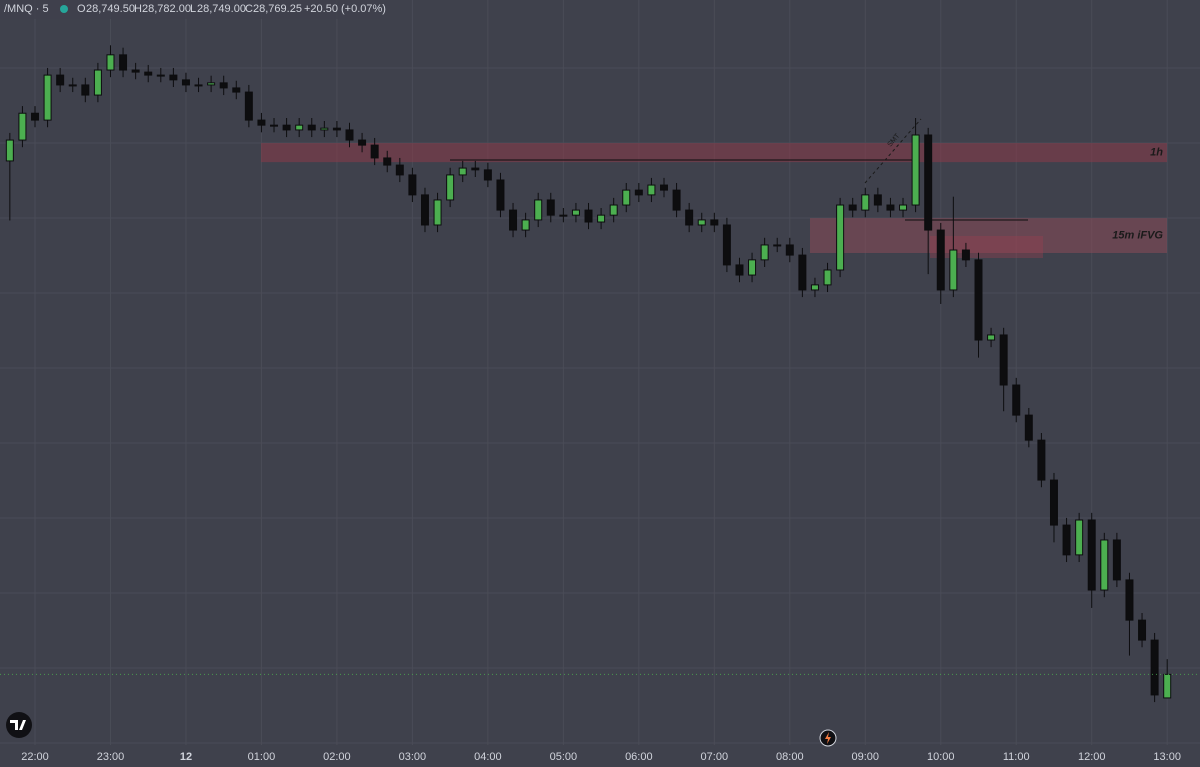 This screenshot has width=1200, height=767. Describe the element at coordinates (110, 9) in the screenshot. I see `ohlc-value: 28,749.50` at that location.